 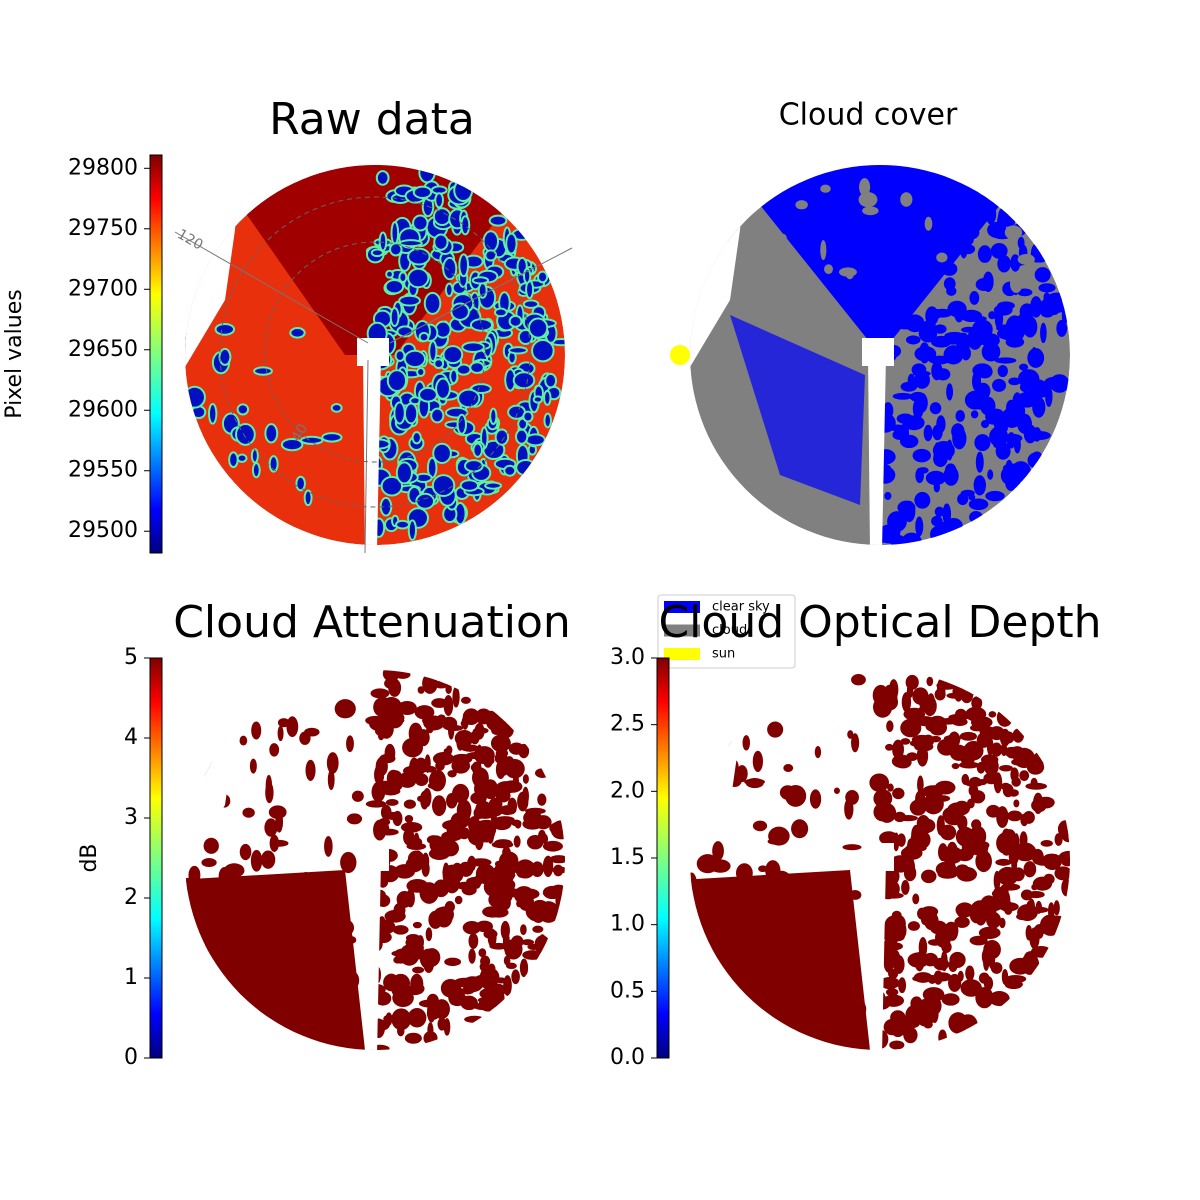 I want to click on sun, so click(x=680, y=355).